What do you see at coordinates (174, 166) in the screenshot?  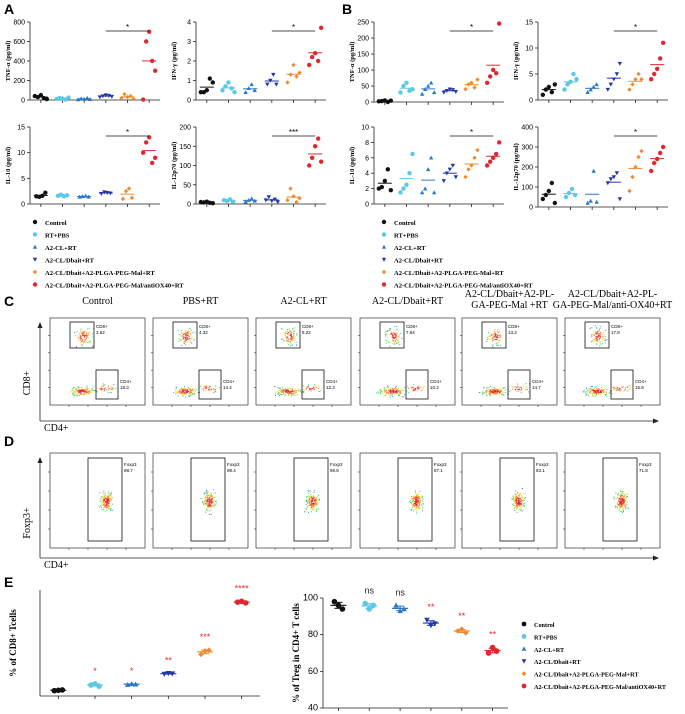 I see `y-axis-label: IL-12p70 (pg/ml)` at bounding box center [174, 166].